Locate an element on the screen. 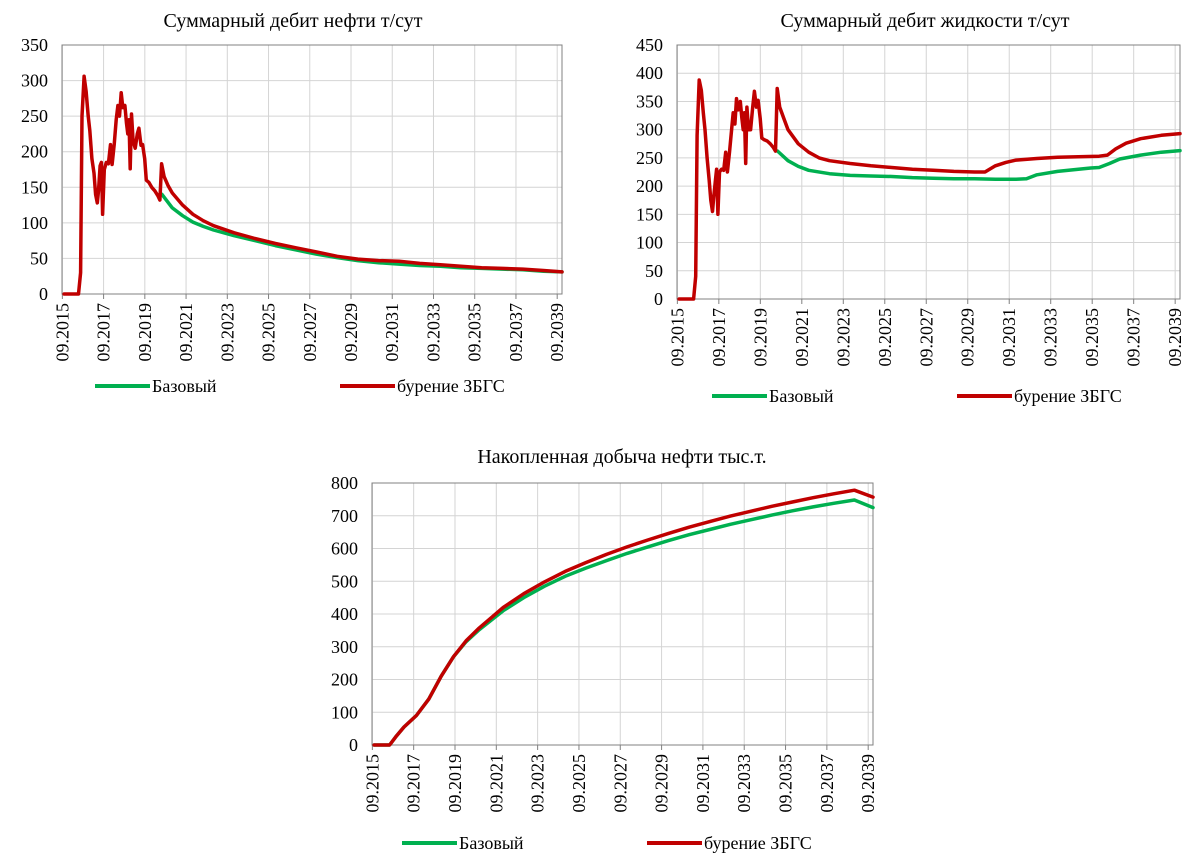 The width and height of the screenshot is (1182, 859). chart-title: Накопленная добыча нефти тыс.т. is located at coordinates (621, 457).